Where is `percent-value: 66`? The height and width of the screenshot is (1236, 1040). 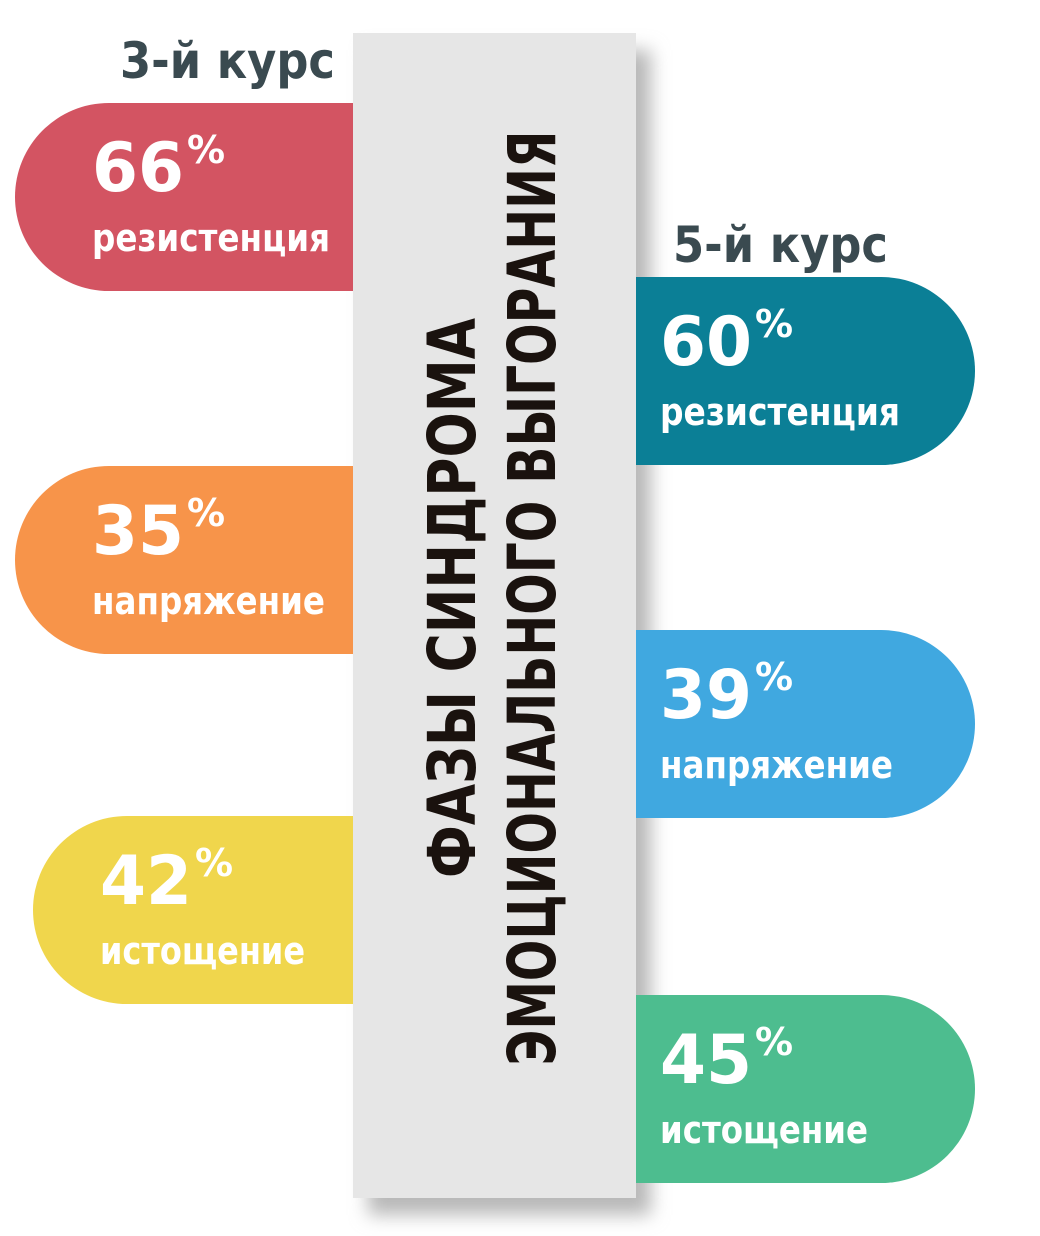 percent-value: 66 is located at coordinates (138, 168).